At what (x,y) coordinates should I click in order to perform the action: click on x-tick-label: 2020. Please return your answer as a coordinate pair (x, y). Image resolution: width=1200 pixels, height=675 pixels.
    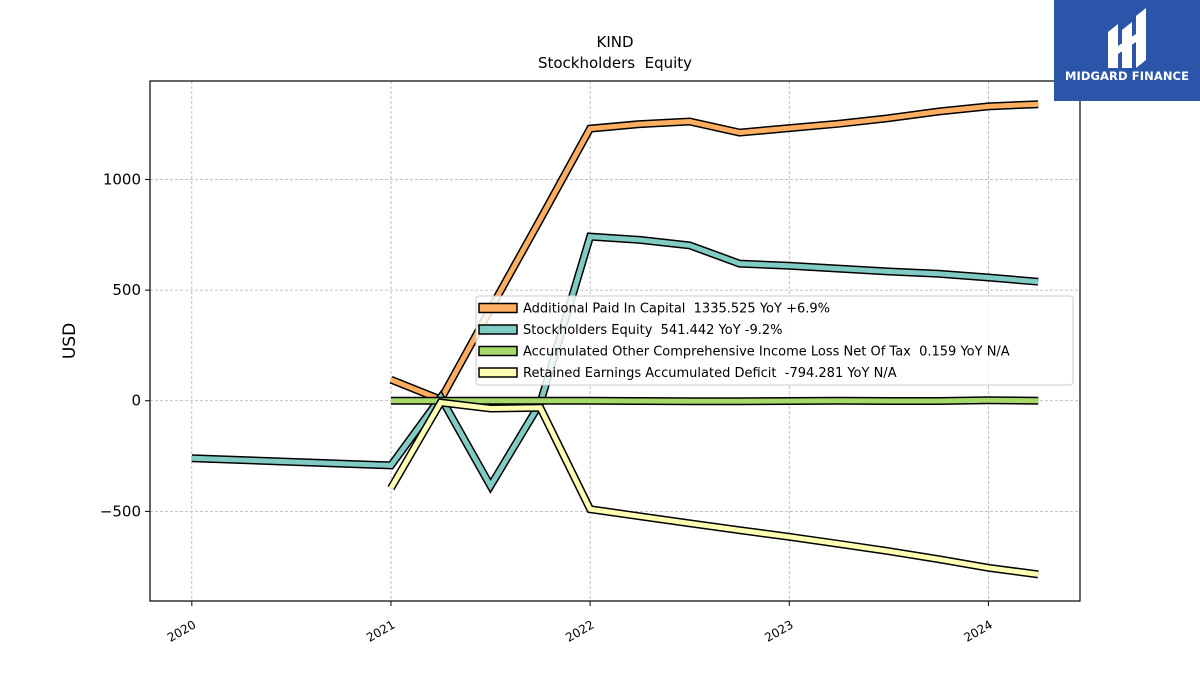
    Looking at the image, I should click on (181, 630).